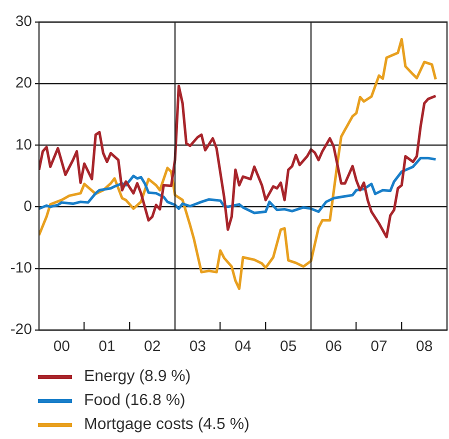 The height and width of the screenshot is (439, 449). What do you see at coordinates (167, 425) in the screenshot?
I see `legend-label: Mortgage costs (4.5 %)` at bounding box center [167, 425].